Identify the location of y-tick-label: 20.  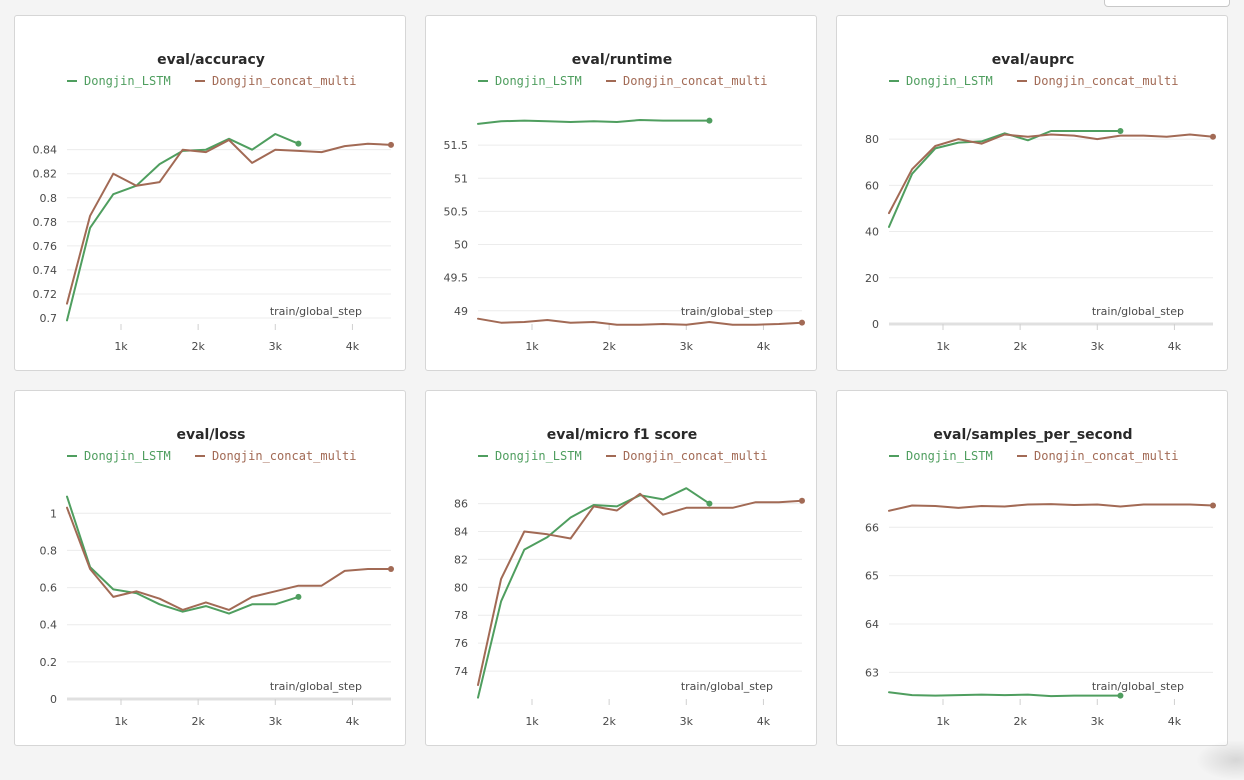
(872, 278).